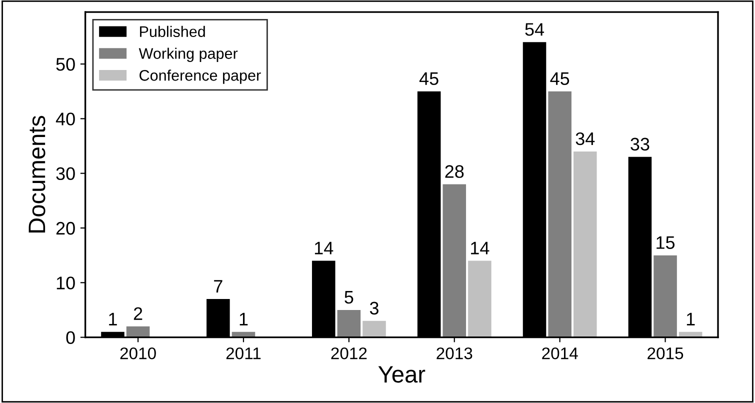 The image size is (755, 403). What do you see at coordinates (218, 286) in the screenshot?
I see `data-label: 7` at bounding box center [218, 286].